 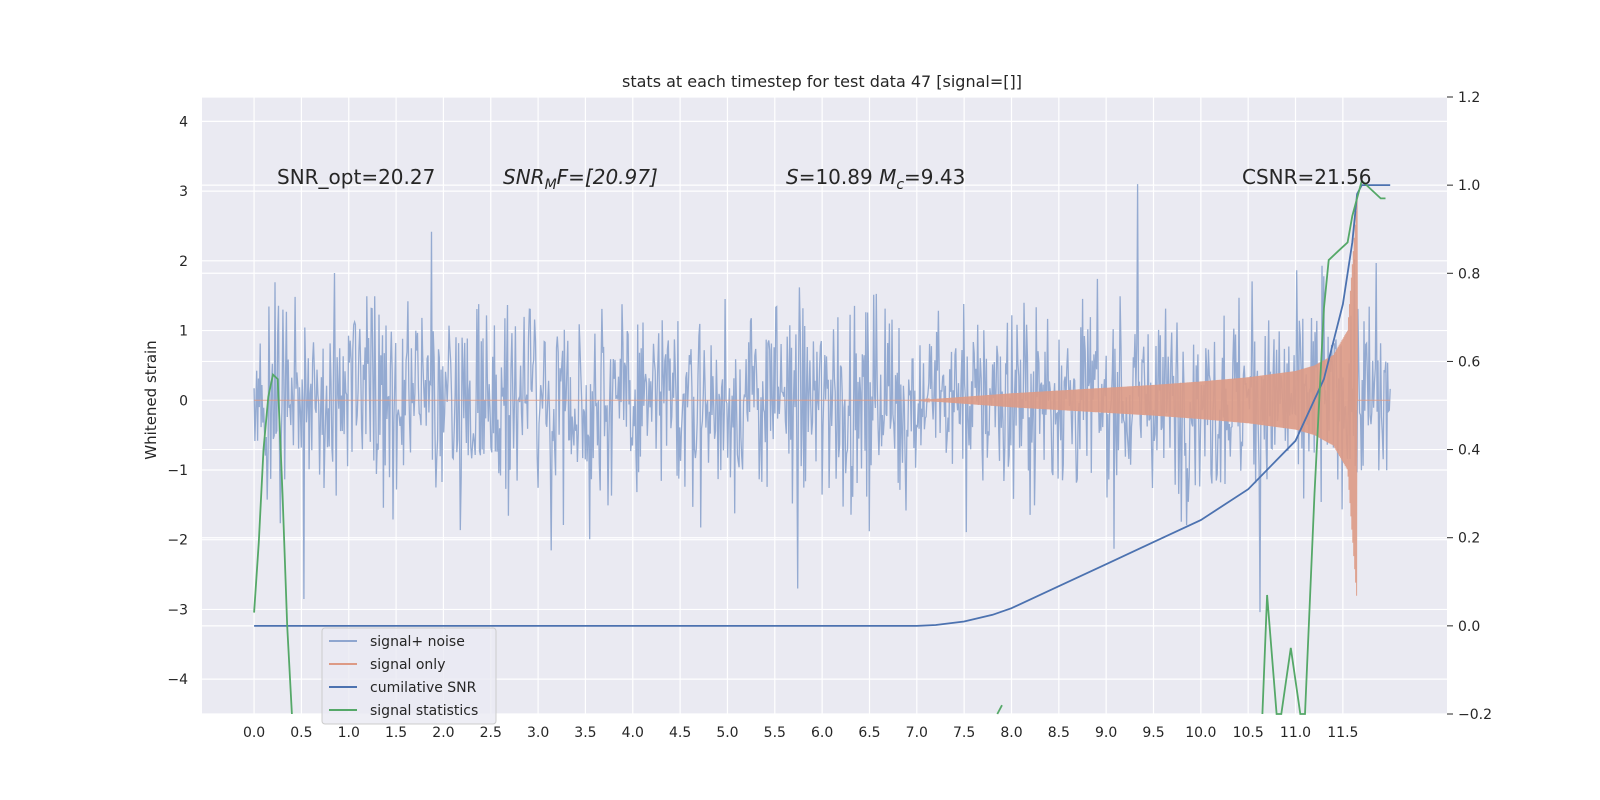 I want to click on y-axis-right: 1.2 1.0 0.8 0.6 0.4 0.2 0.0 −0.2, so click(x=1469, y=406).